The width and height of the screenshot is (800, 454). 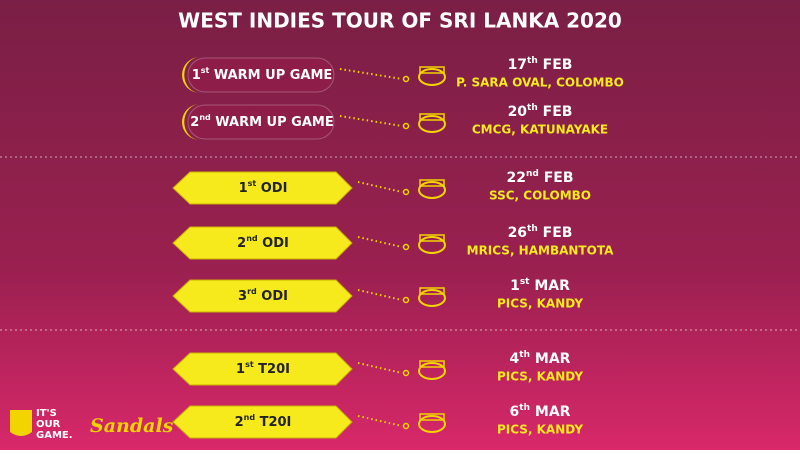 I want to click on match-label: 2nd WARM UP GAME, so click(x=261, y=121).